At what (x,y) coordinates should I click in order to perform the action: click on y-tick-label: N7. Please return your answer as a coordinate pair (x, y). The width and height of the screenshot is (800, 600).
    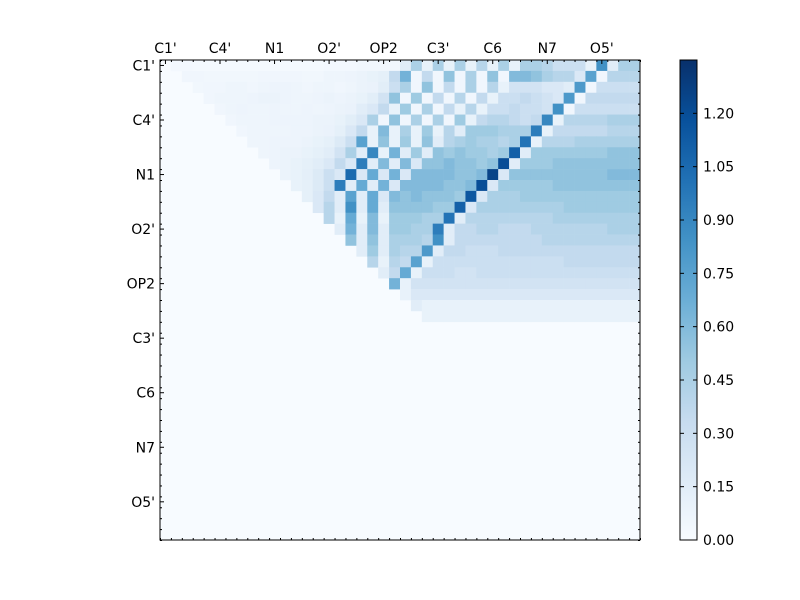
    Looking at the image, I should click on (145, 448).